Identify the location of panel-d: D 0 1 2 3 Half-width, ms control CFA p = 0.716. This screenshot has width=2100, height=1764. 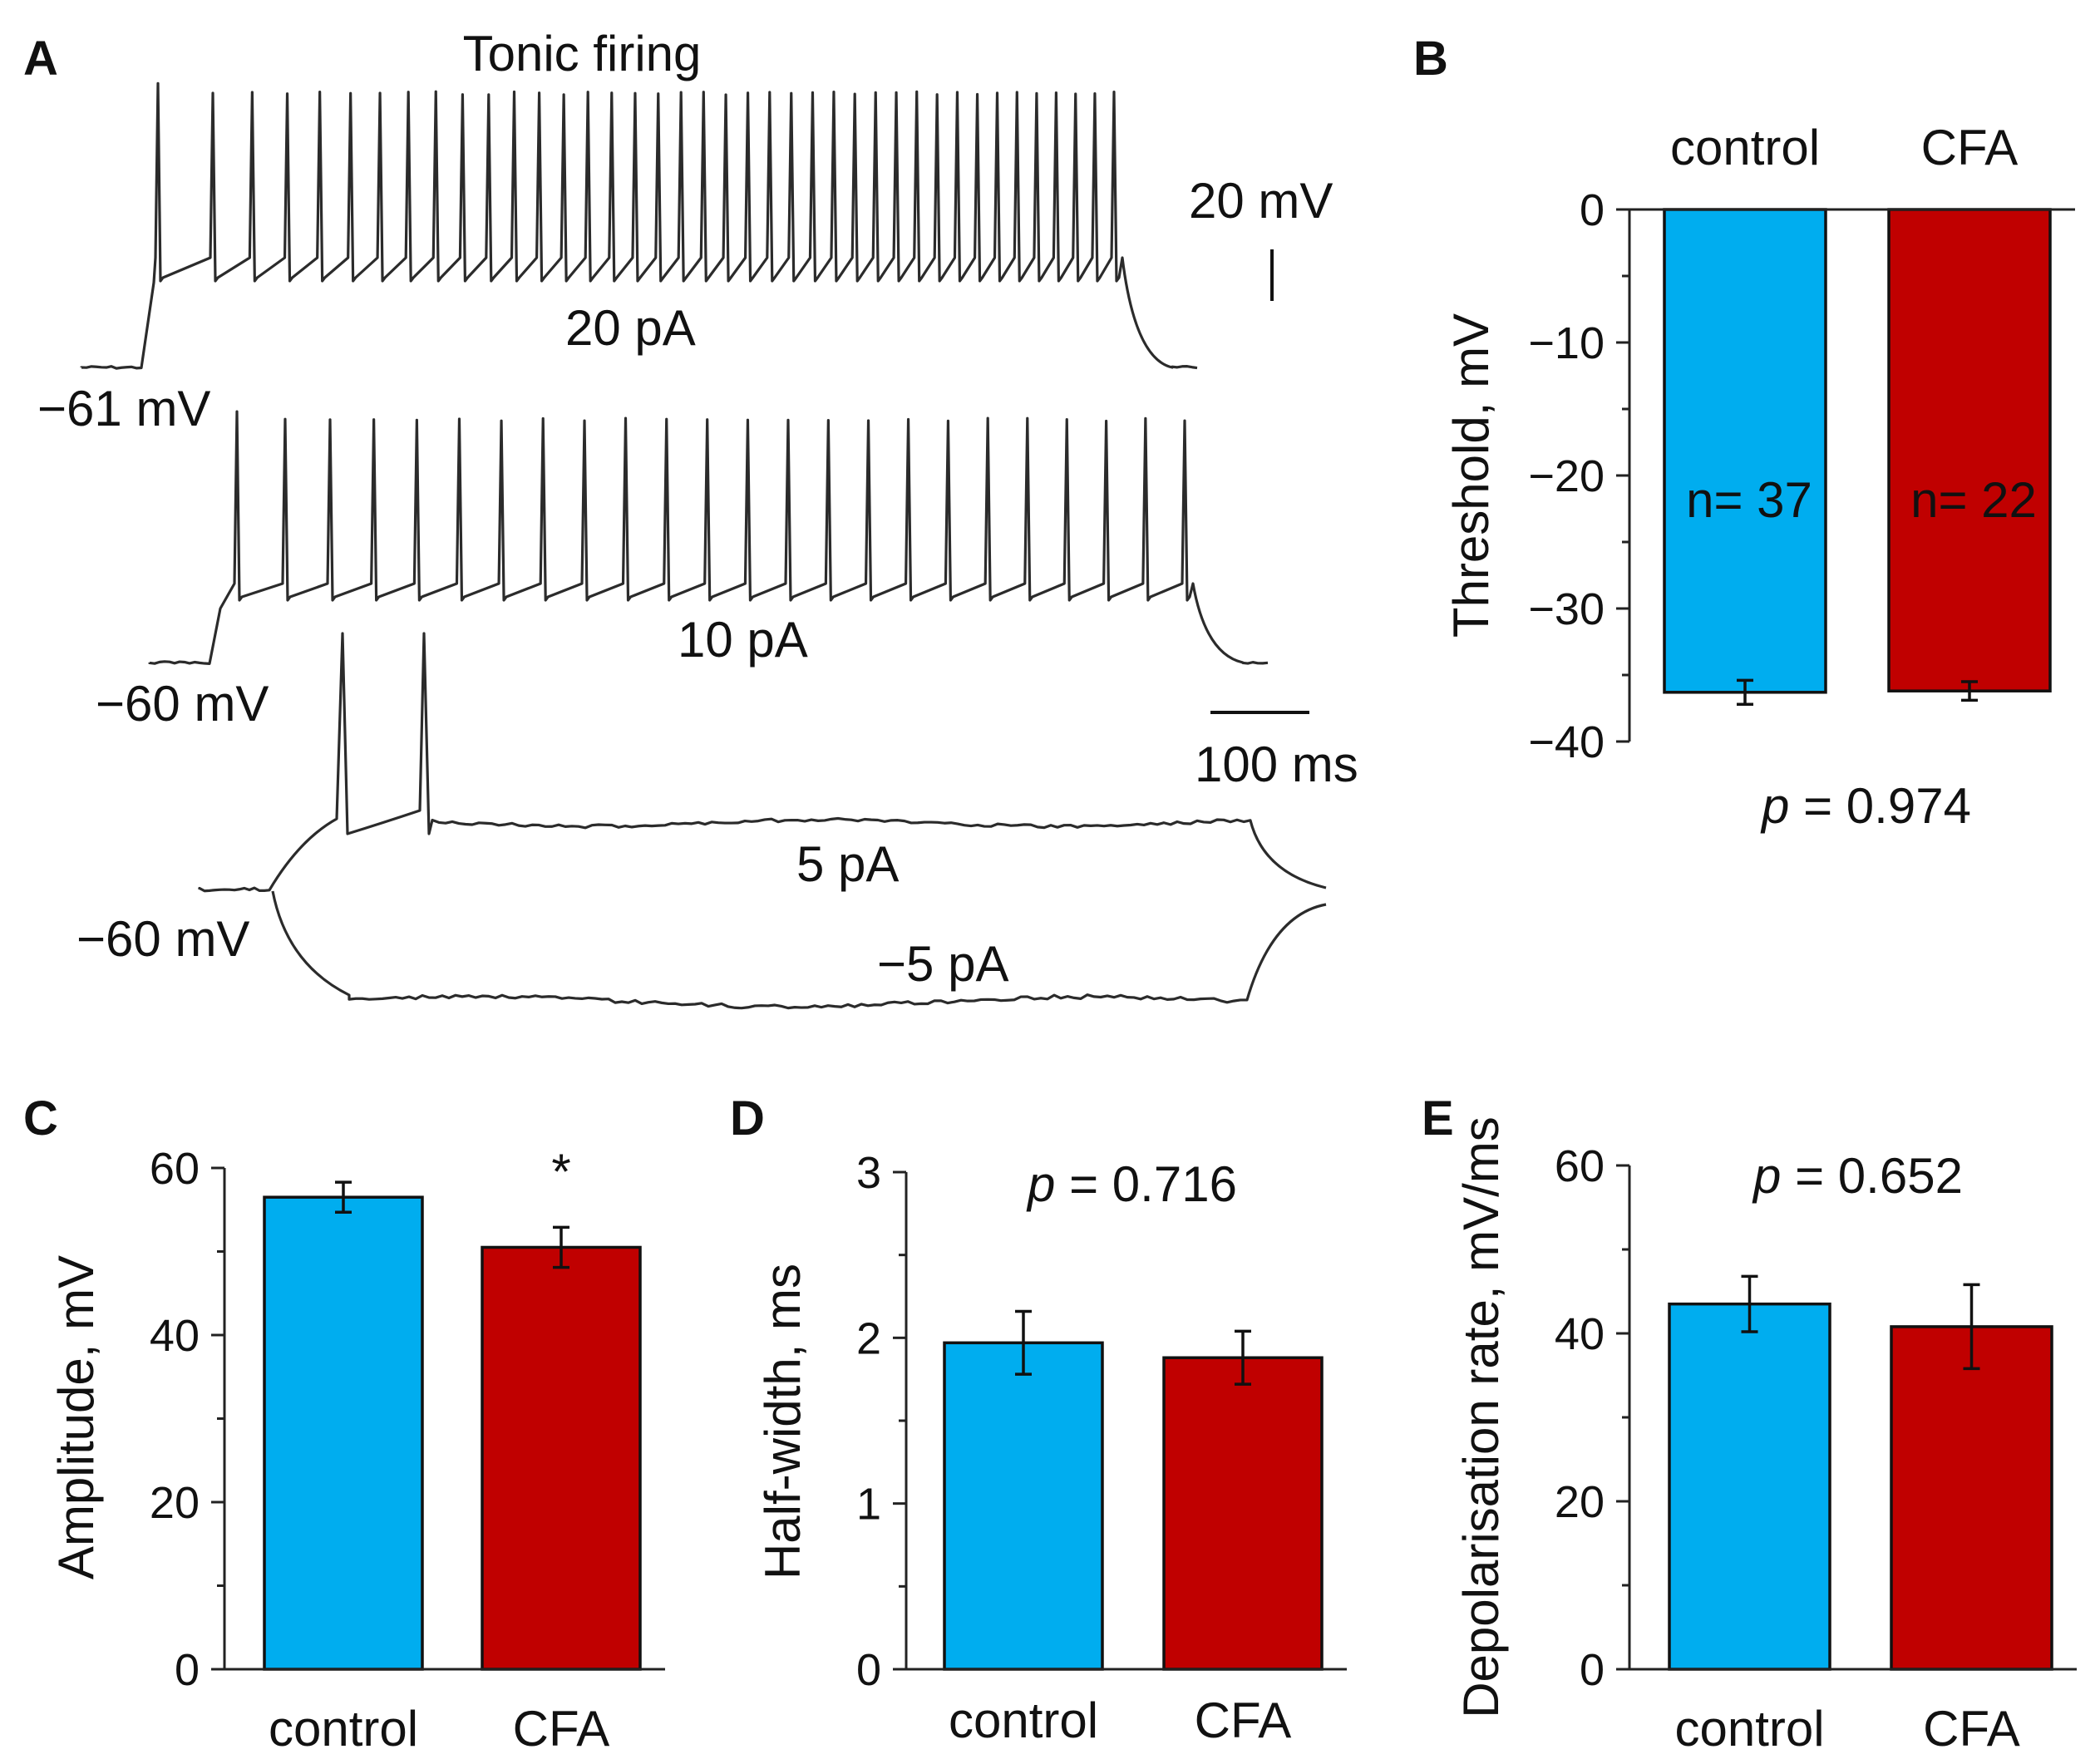
(1038, 1419).